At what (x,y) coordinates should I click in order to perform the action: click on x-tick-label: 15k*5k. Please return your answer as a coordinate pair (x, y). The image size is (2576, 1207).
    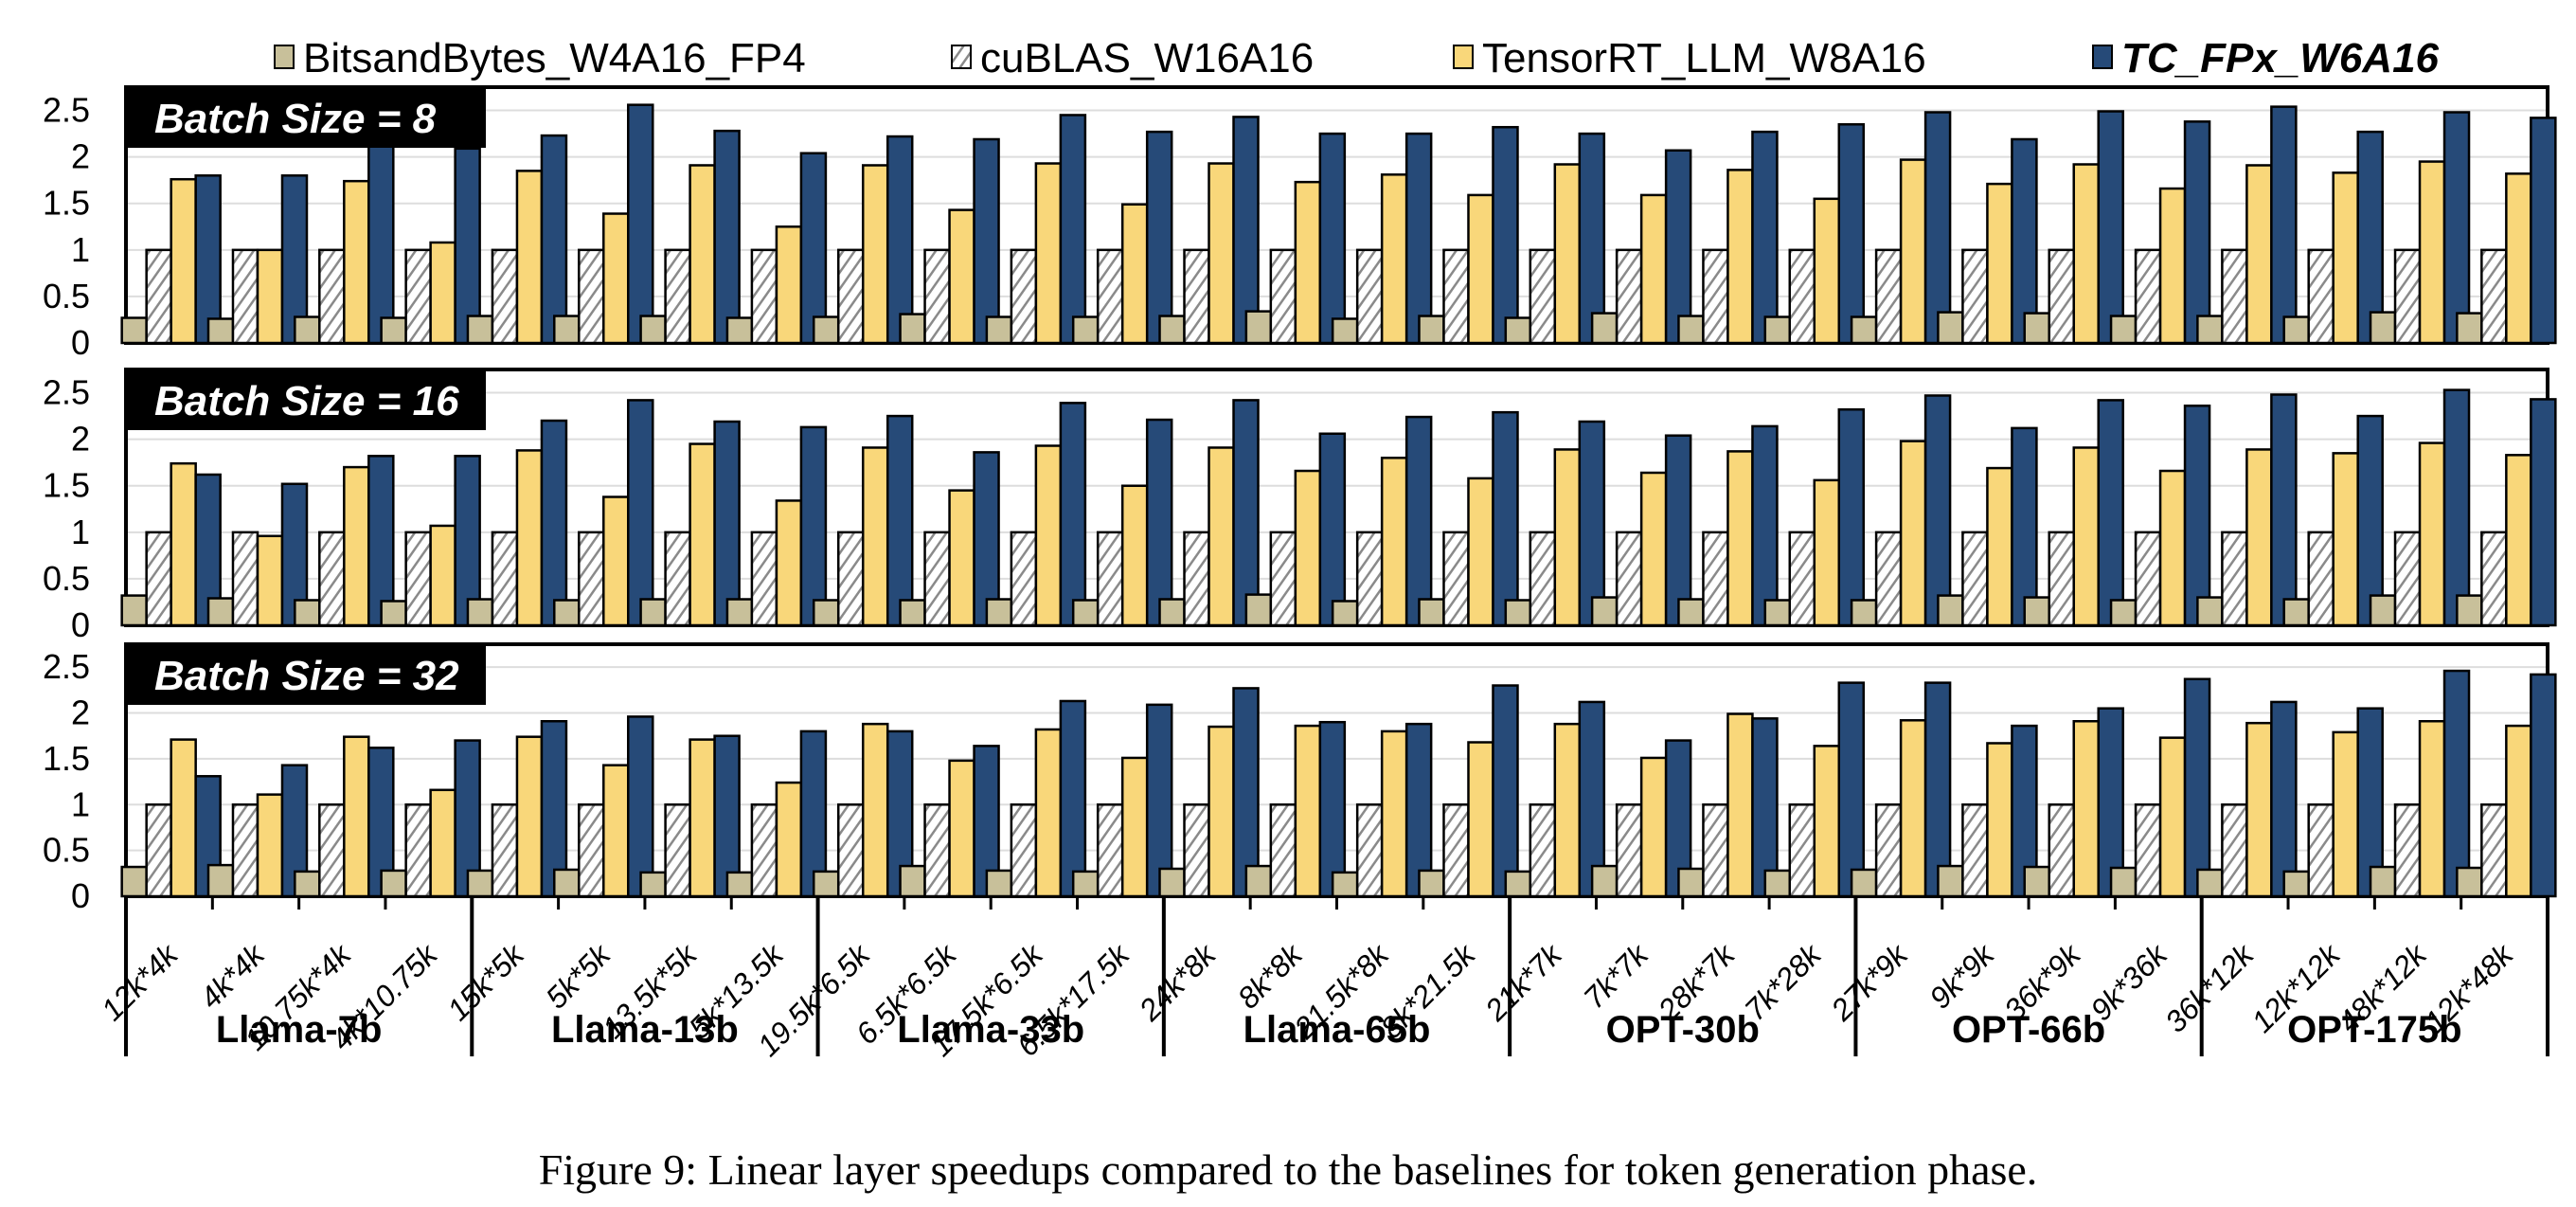
    Looking at the image, I should click on (485, 982).